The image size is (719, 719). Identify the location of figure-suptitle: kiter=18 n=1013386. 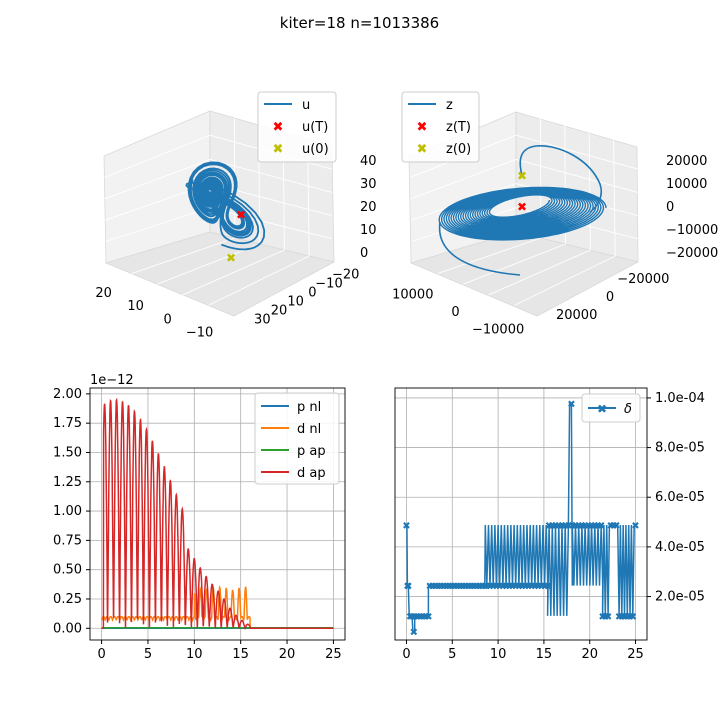
(359, 23).